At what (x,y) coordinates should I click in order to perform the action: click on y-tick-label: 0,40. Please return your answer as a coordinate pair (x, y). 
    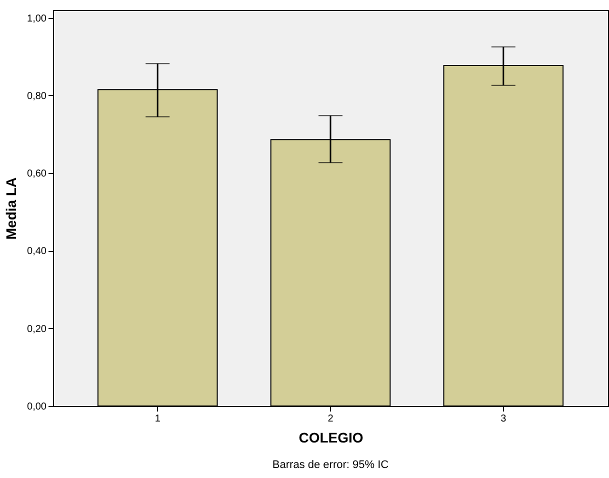
    Looking at the image, I should click on (37, 252).